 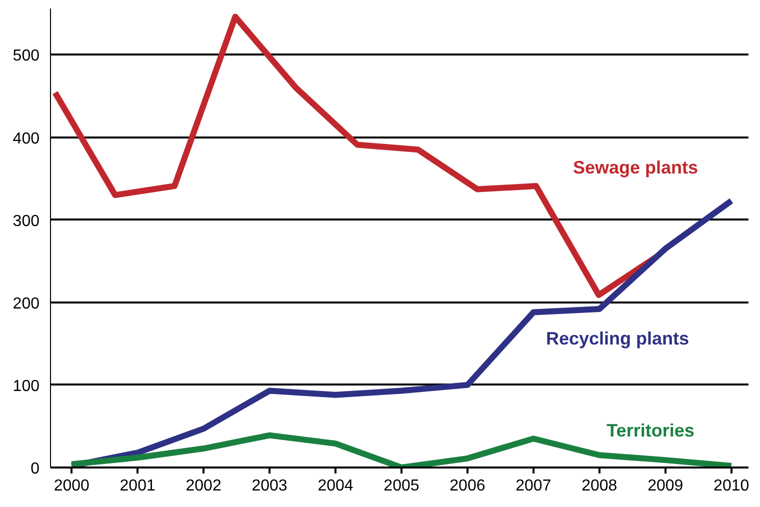 What do you see at coordinates (635, 168) in the screenshot?
I see `text: Sewage plants` at bounding box center [635, 168].